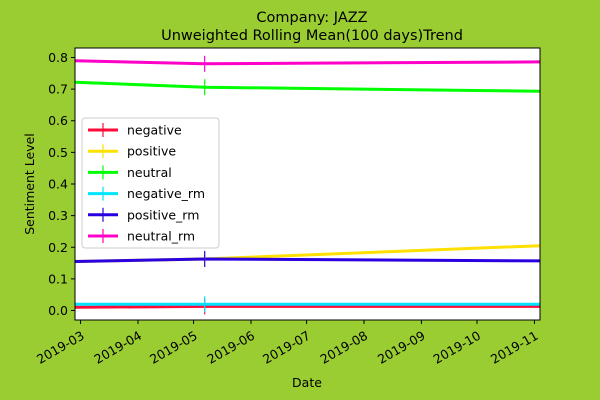 This screenshot has height=400, width=600. What do you see at coordinates (307, 306) in the screenshot?
I see `series-line-negative` at bounding box center [307, 306].